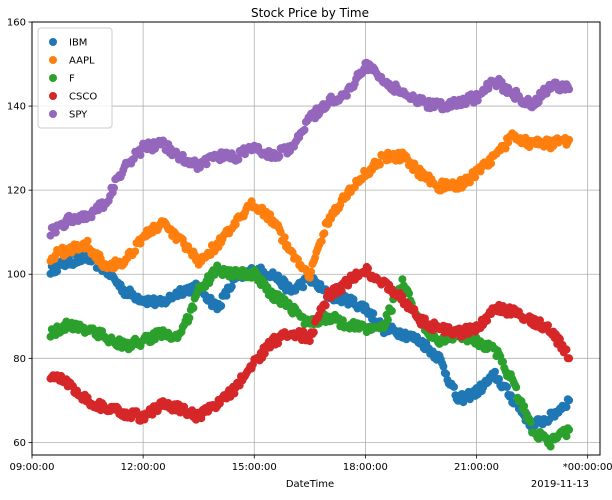  What do you see at coordinates (143, 467) in the screenshot?
I see `x-tick-label: 12:00:00` at bounding box center [143, 467].